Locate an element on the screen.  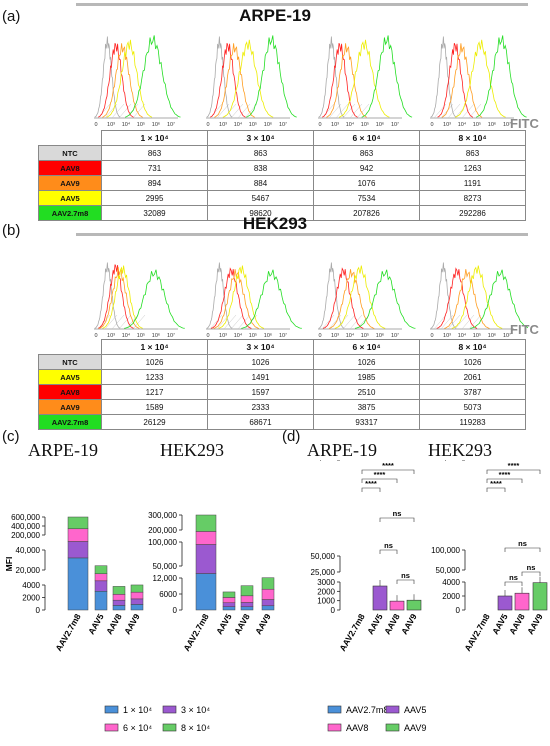
table-cell: 68671 is located at coordinates (260, 422).